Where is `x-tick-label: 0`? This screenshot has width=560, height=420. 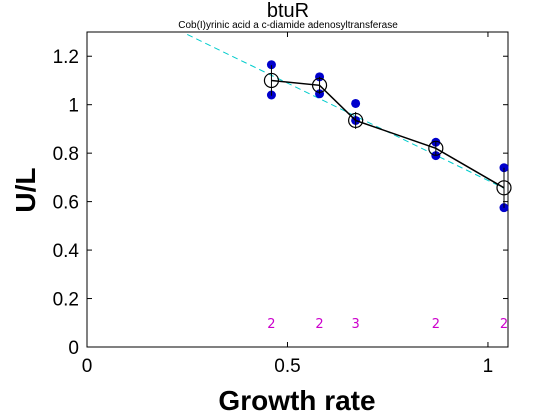
x-tick-label: 0 is located at coordinates (87, 366).